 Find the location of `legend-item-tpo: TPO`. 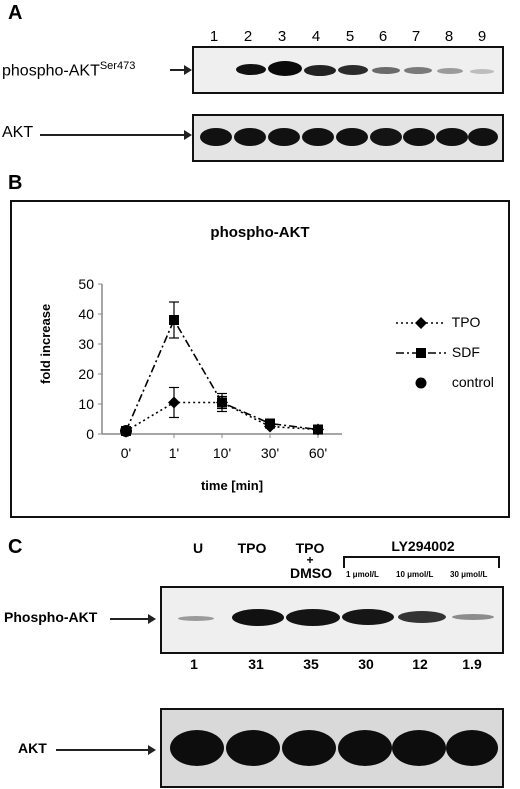

legend-item-tpo: TPO is located at coordinates (438, 322).